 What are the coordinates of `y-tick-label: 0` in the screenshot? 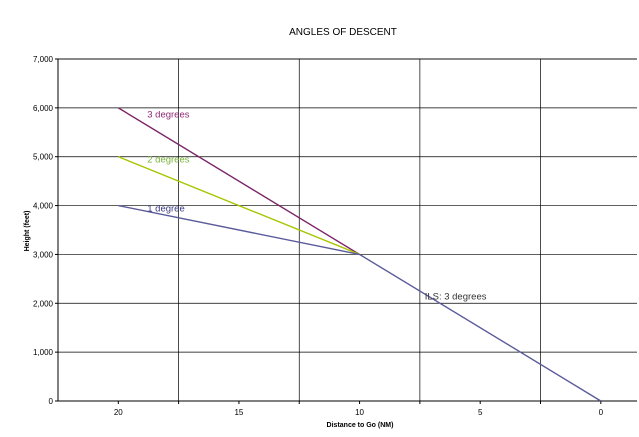 It's located at (51, 401).